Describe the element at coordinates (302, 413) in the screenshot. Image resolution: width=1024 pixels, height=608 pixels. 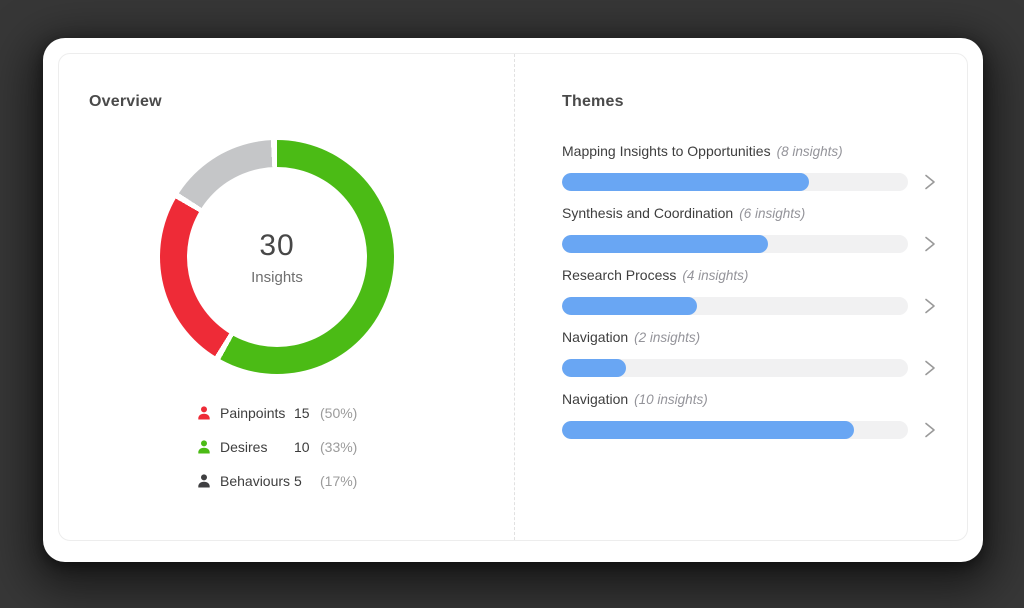
I see `legend-count: 15` at that location.